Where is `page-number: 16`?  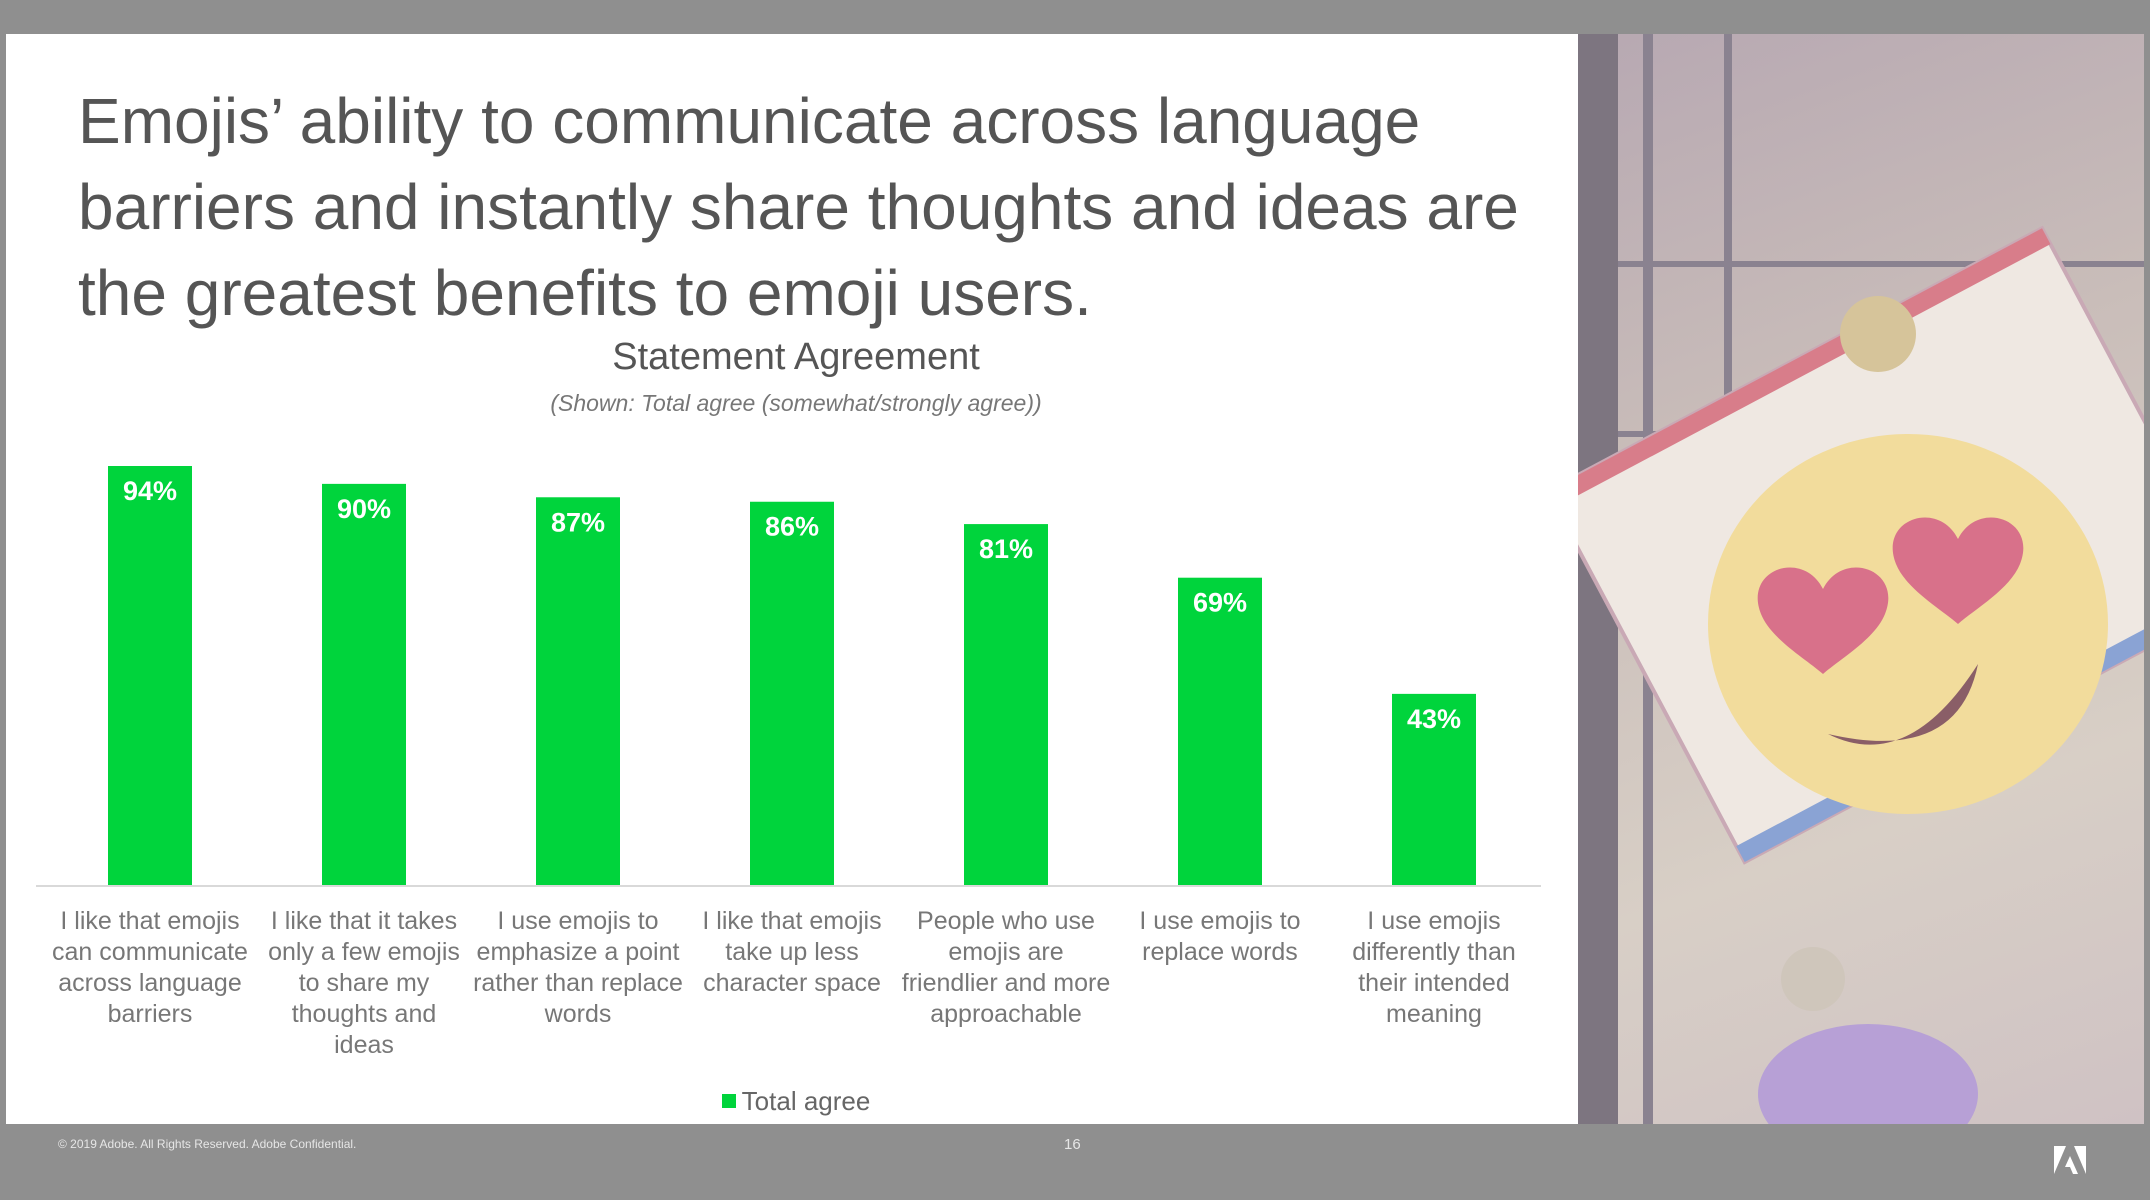
page-number: 16 is located at coordinates (1072, 1144).